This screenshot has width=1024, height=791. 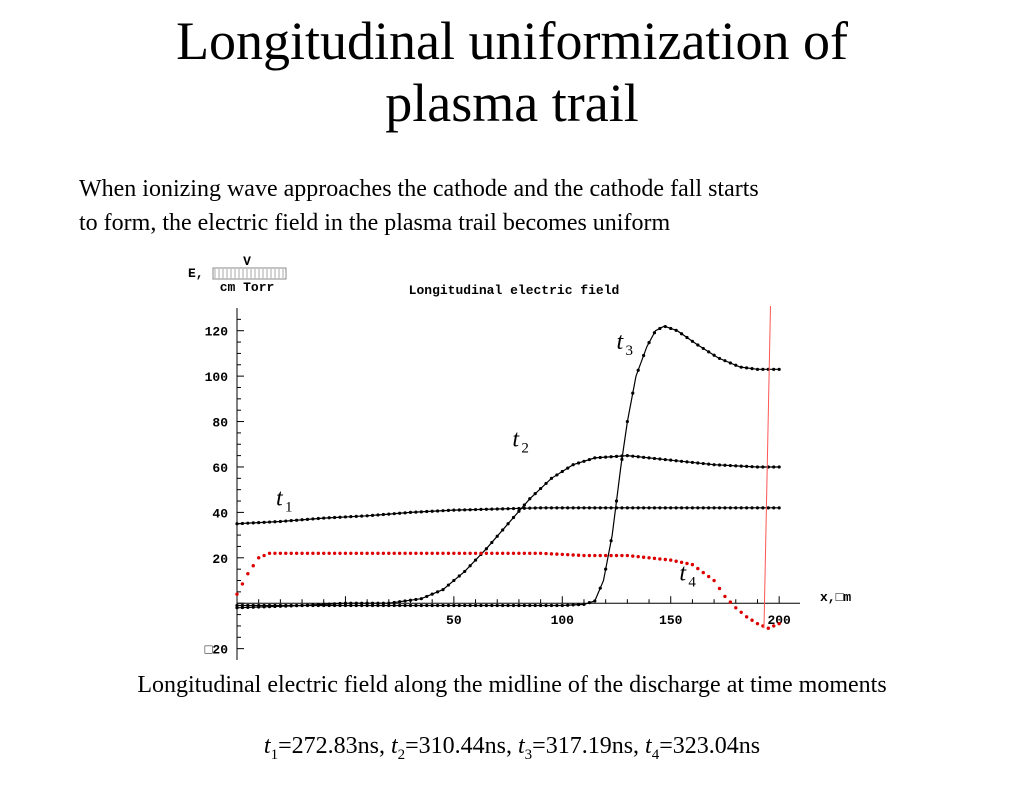 I want to click on title-line-1: Longitudinal uniformization of, so click(x=512, y=41).